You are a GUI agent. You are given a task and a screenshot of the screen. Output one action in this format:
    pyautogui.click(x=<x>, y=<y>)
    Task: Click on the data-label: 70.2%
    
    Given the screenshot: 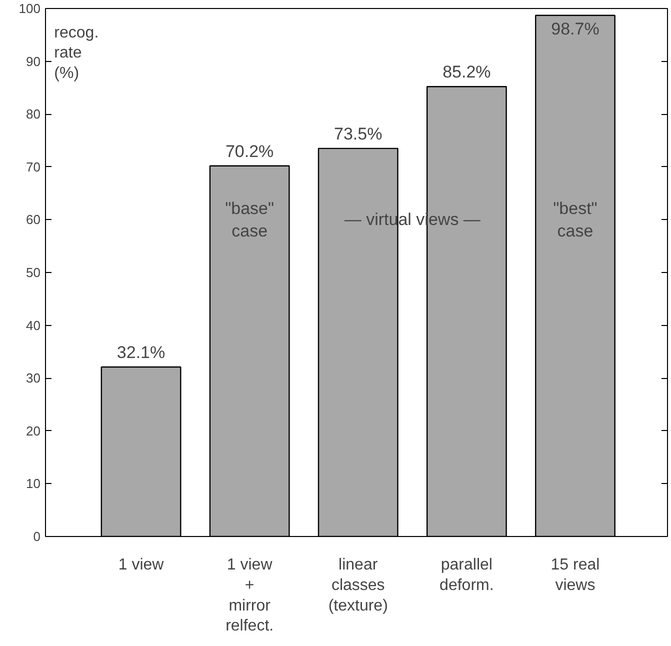 What is the action you would take?
    pyautogui.click(x=249, y=151)
    